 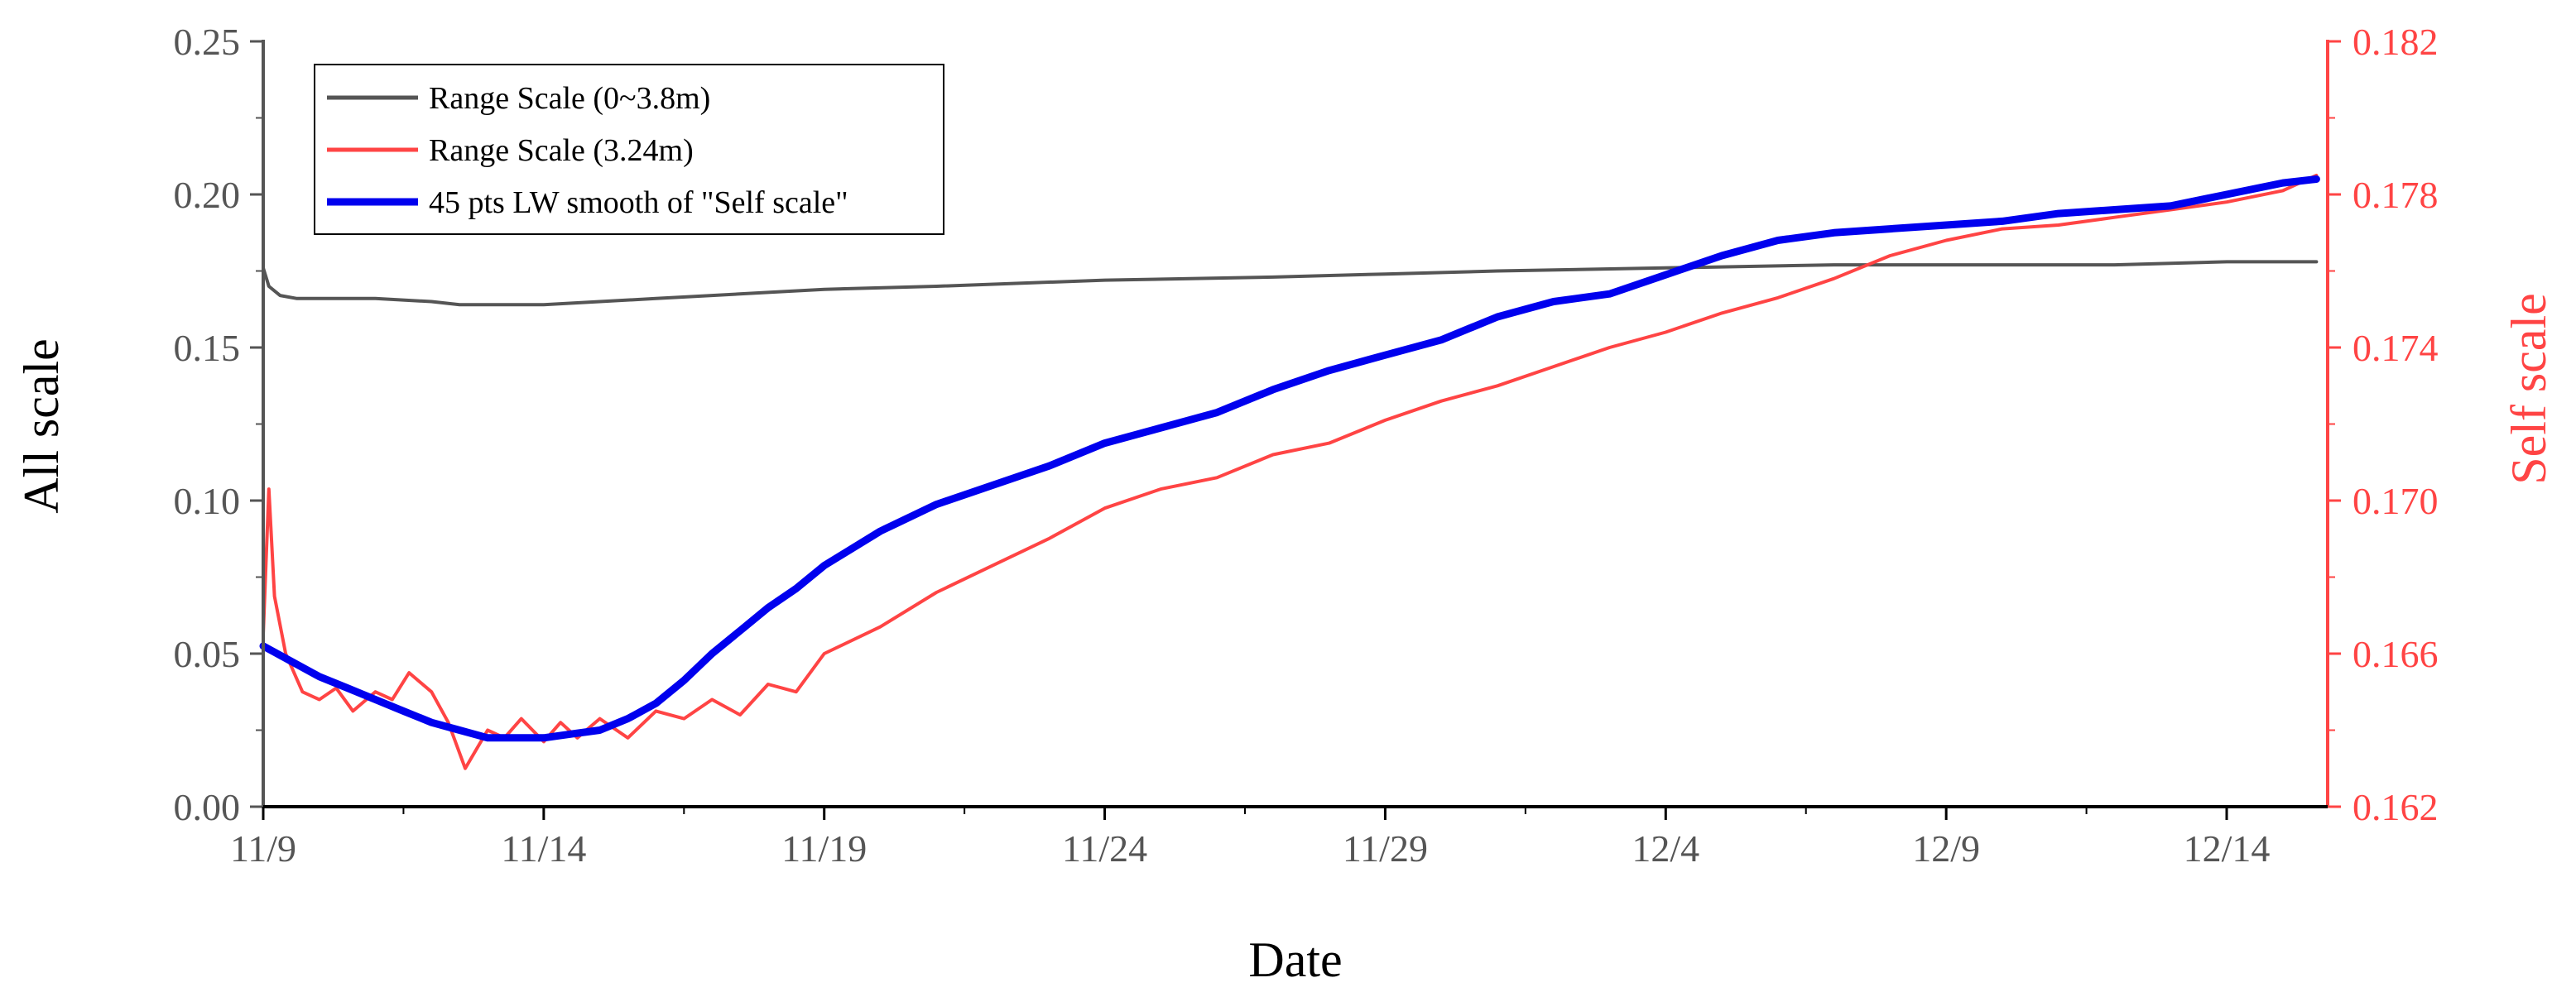 I want to click on x-tick-label-0: 11/9, so click(x=263, y=848).